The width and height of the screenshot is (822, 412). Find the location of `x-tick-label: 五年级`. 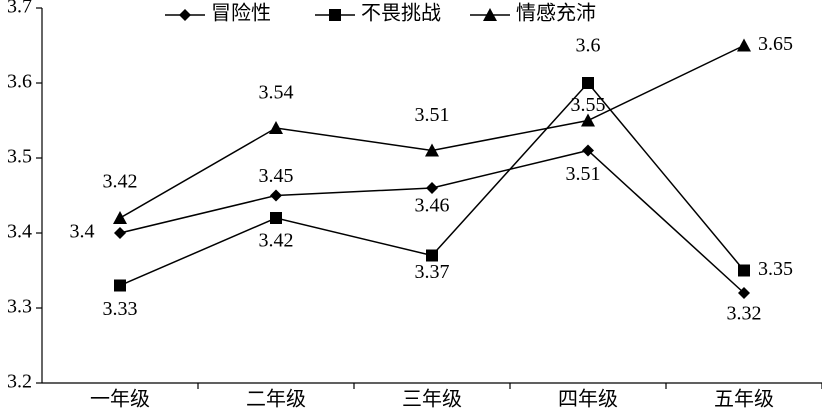

x-tick-label: 五年级 is located at coordinates (744, 399).